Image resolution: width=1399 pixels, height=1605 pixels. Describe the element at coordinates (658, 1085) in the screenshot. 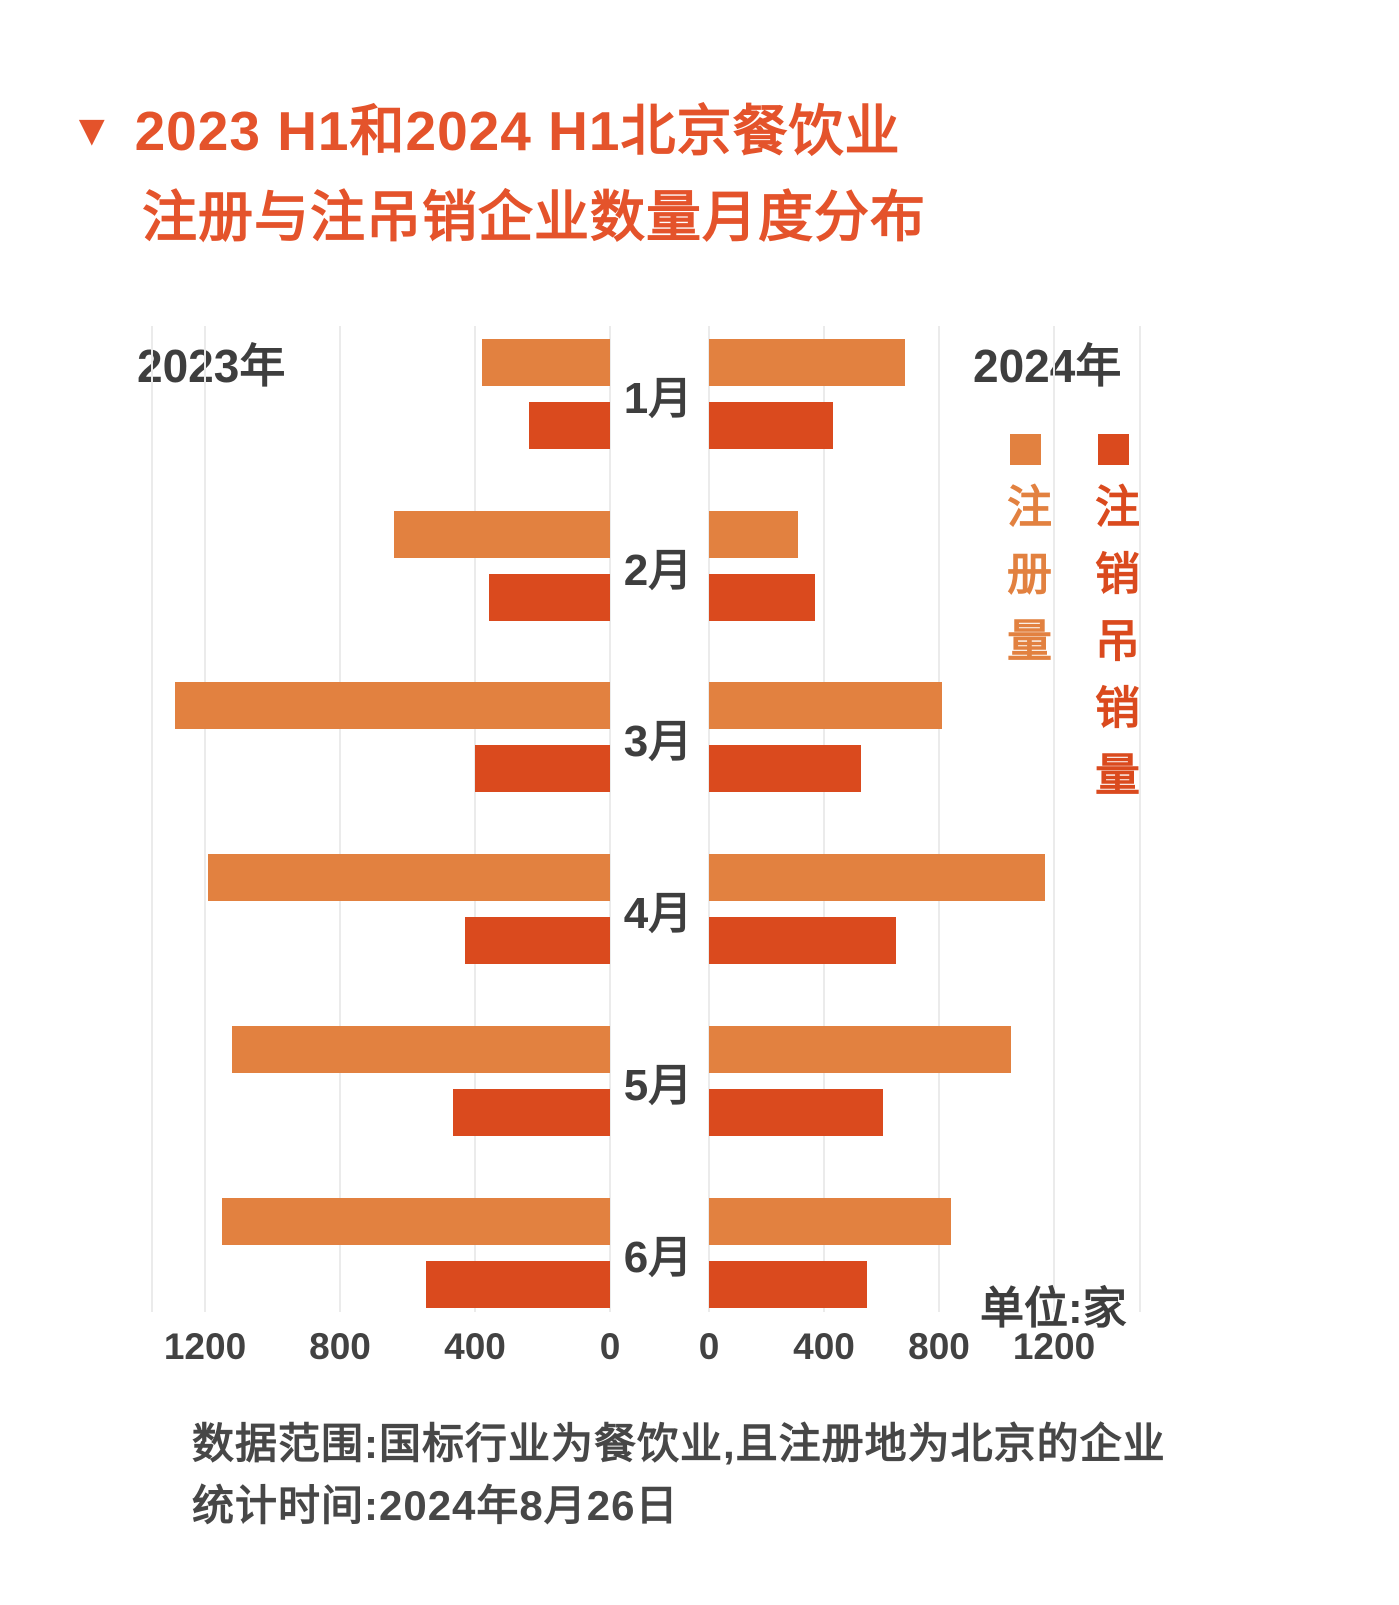

I see `month-label-5月: 5月` at that location.